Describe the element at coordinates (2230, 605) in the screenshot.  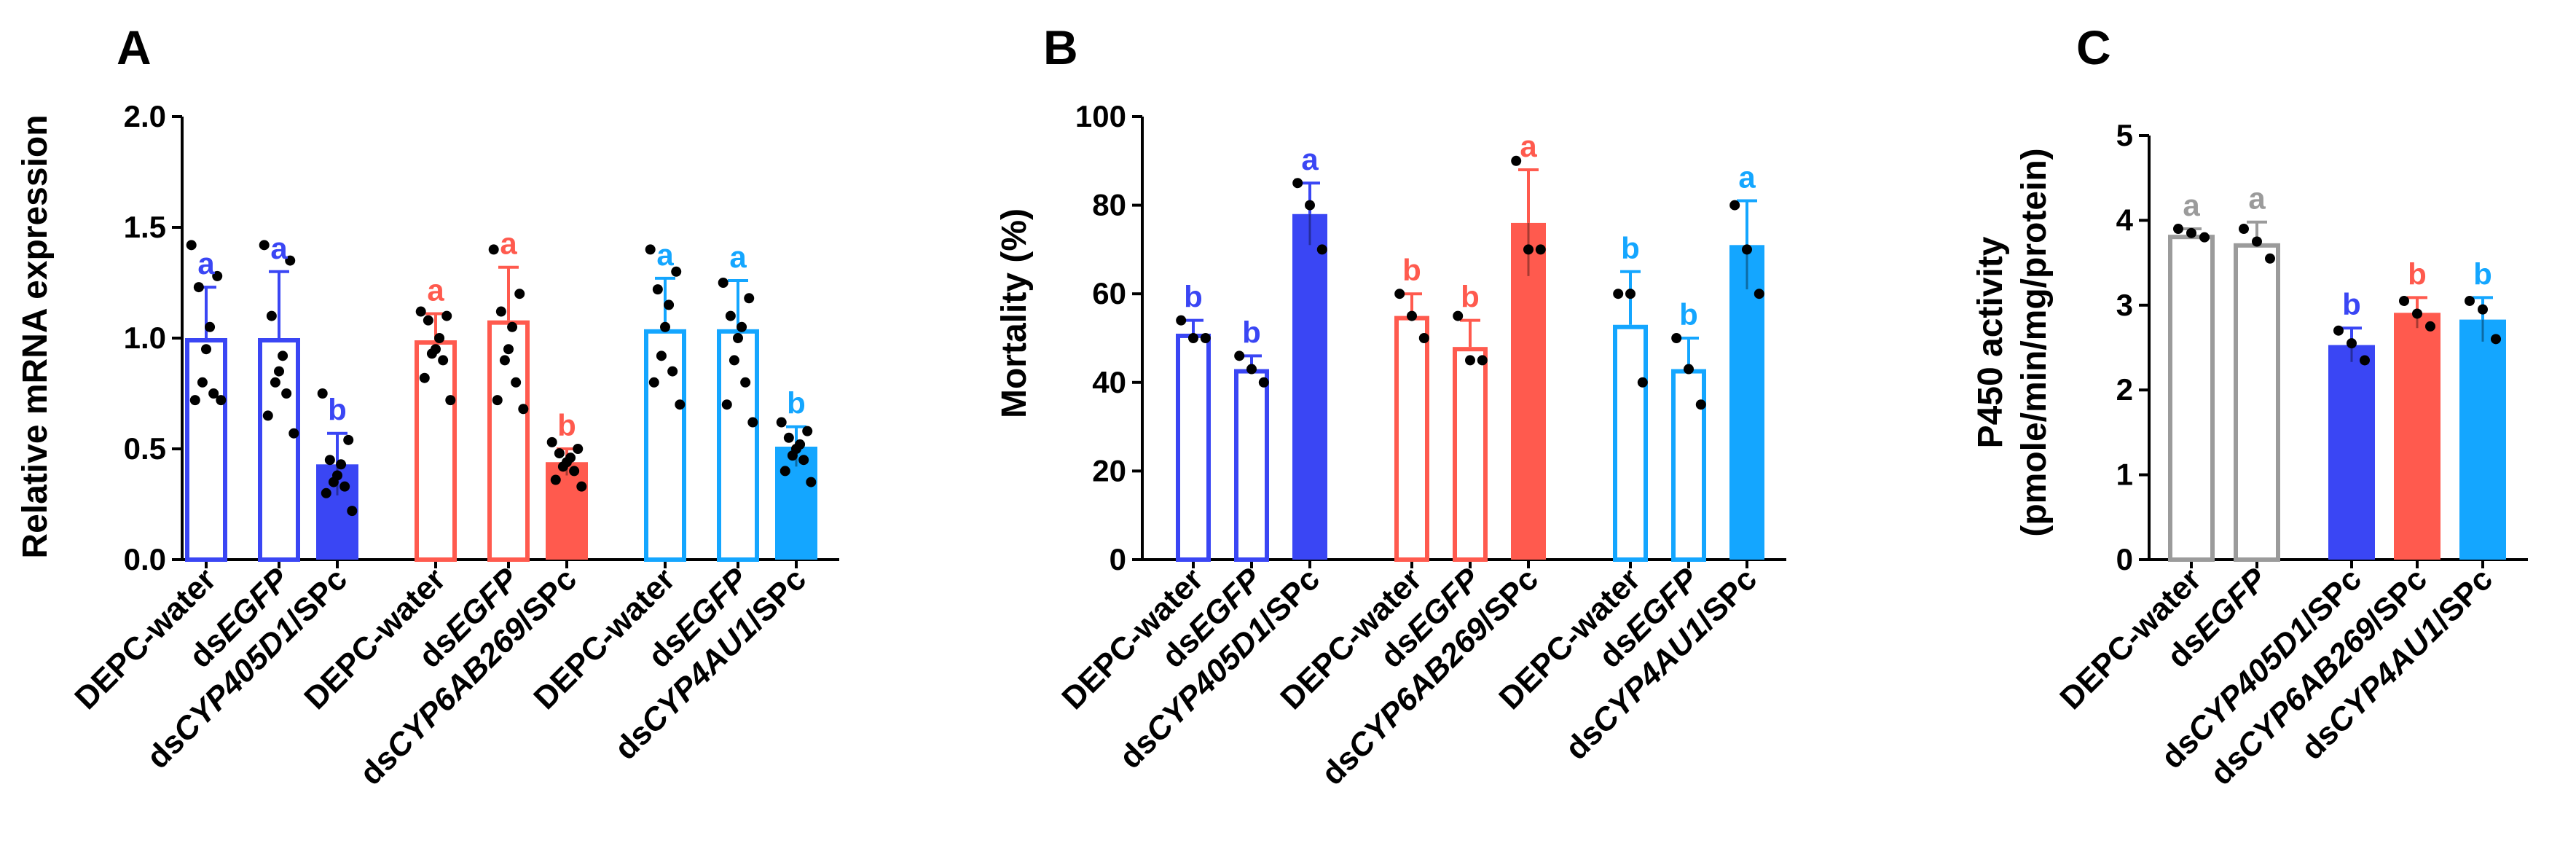
I see `x-tick-label-italic: EGFP` at that location.